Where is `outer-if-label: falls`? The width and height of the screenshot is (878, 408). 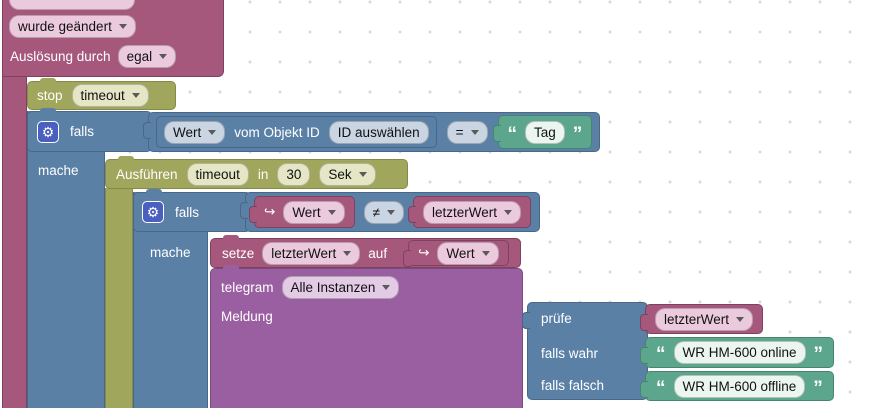
outer-if-label: falls is located at coordinates (82, 131).